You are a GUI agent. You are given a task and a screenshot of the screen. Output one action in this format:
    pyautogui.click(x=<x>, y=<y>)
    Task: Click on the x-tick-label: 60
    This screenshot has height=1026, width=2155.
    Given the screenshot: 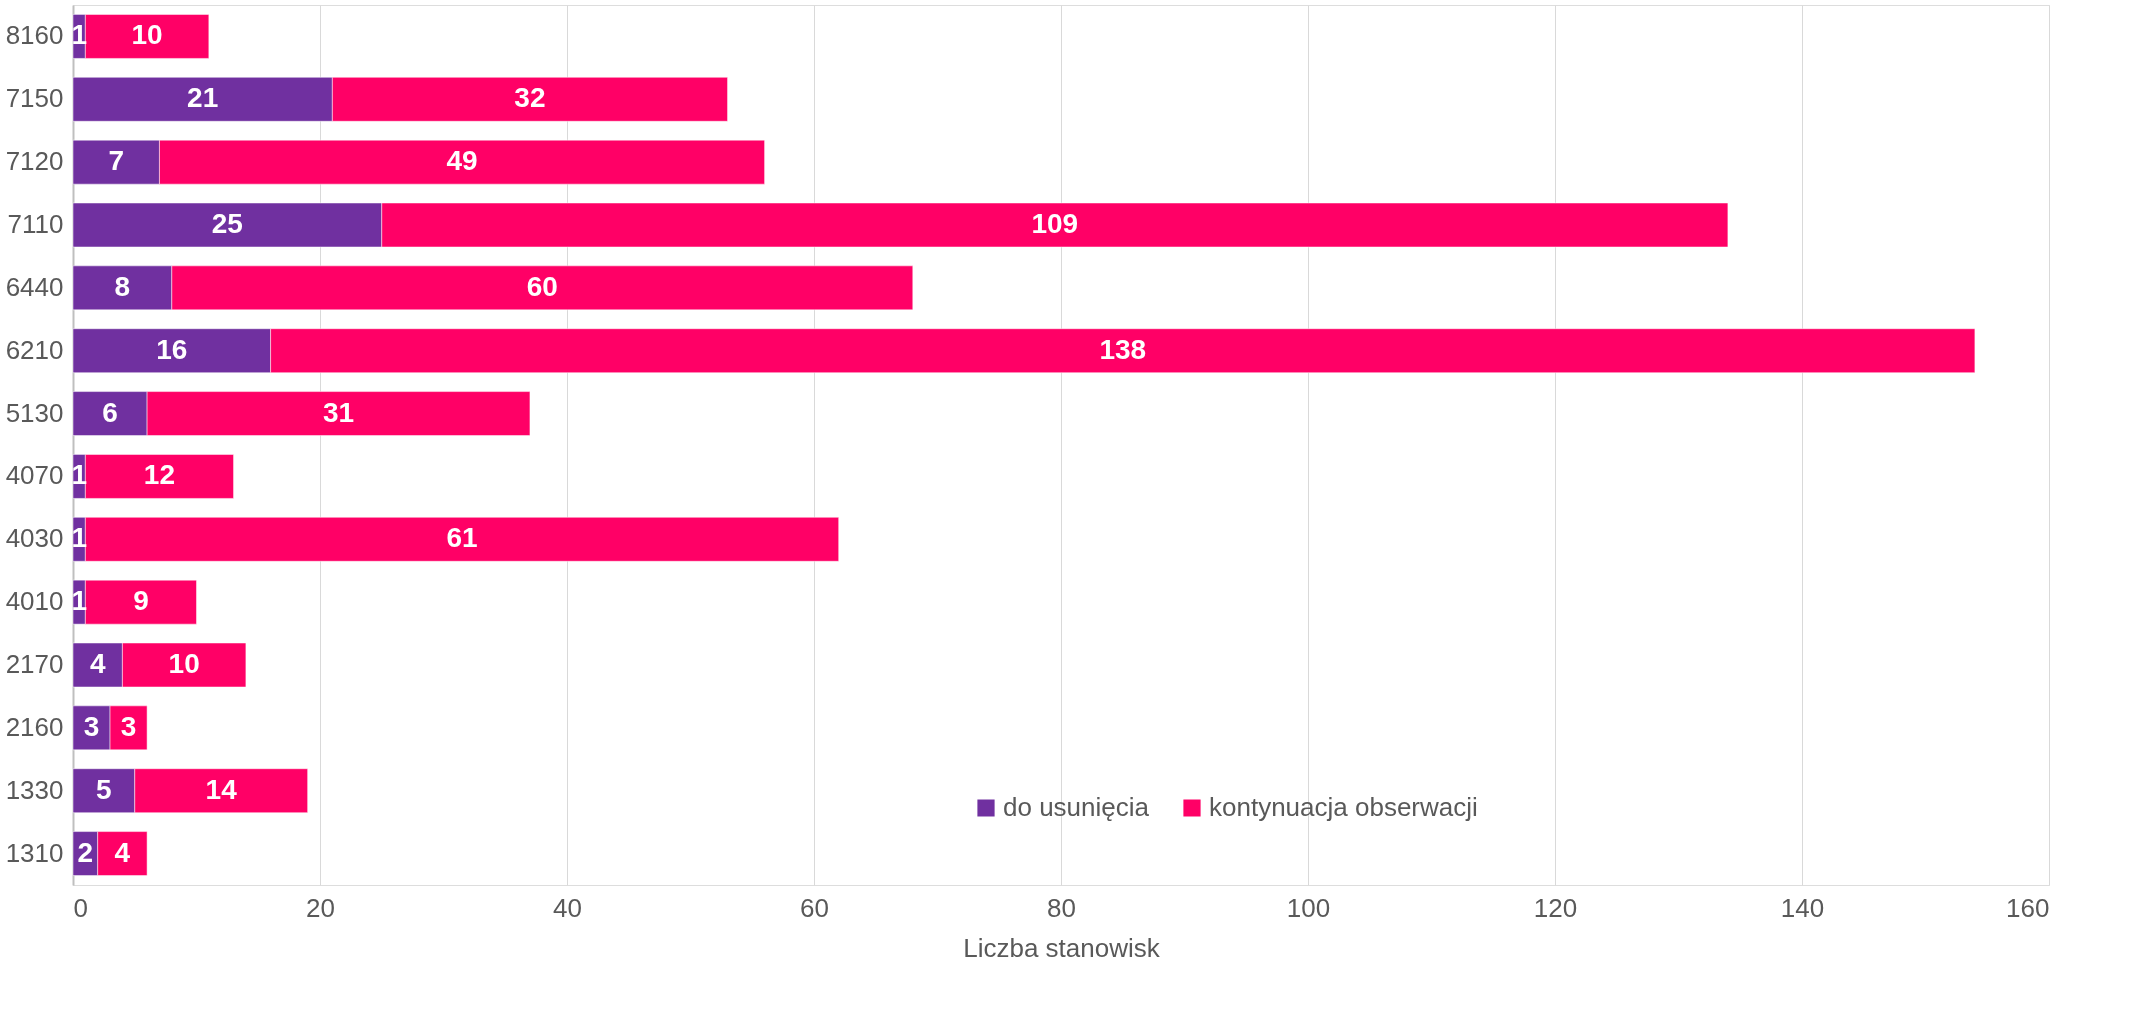 What is the action you would take?
    pyautogui.click(x=814, y=907)
    